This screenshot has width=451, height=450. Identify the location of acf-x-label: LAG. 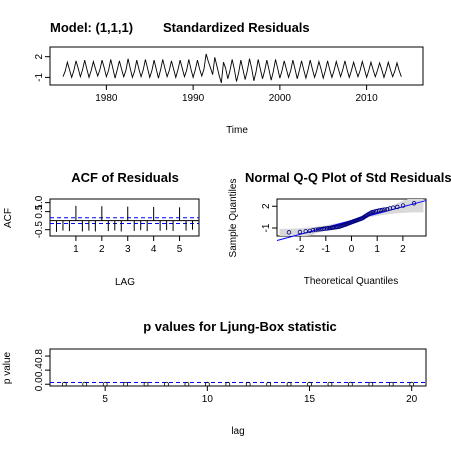
(125, 282).